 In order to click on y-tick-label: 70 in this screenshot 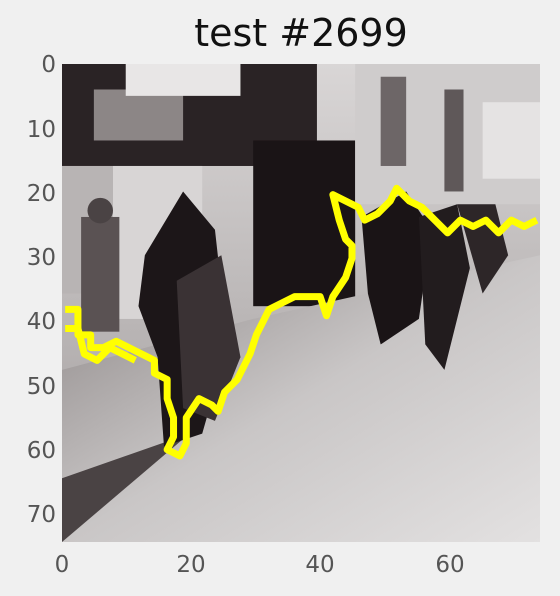, I will do `click(41, 515)`.